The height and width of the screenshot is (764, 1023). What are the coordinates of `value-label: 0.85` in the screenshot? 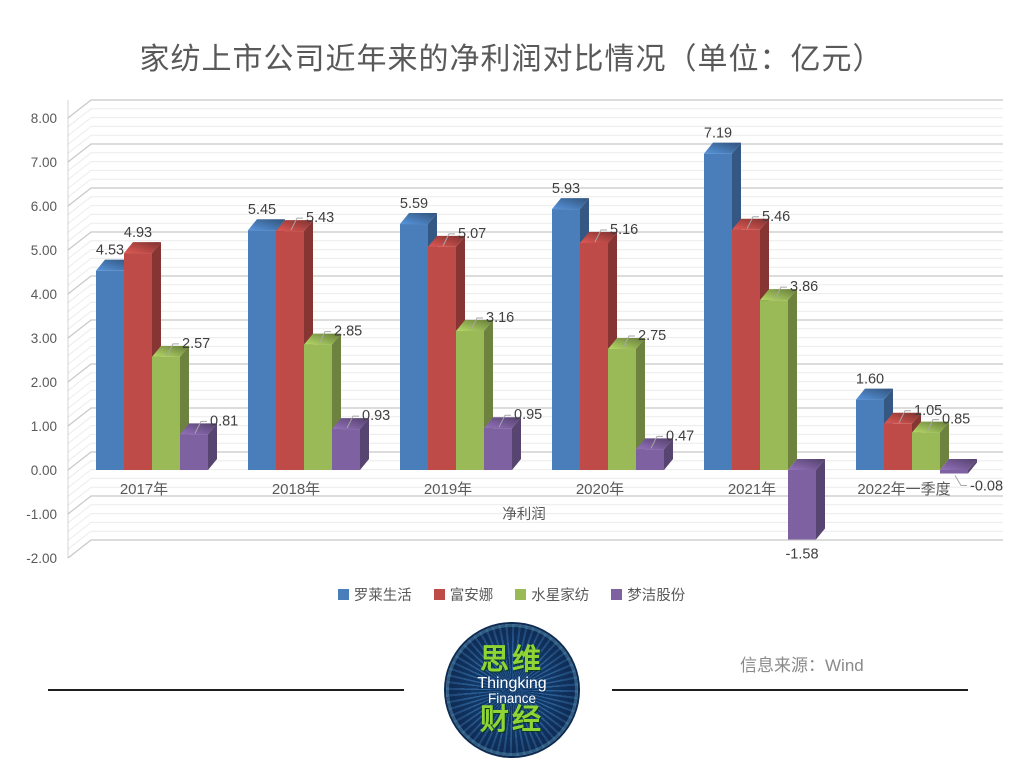 It's located at (956, 420).